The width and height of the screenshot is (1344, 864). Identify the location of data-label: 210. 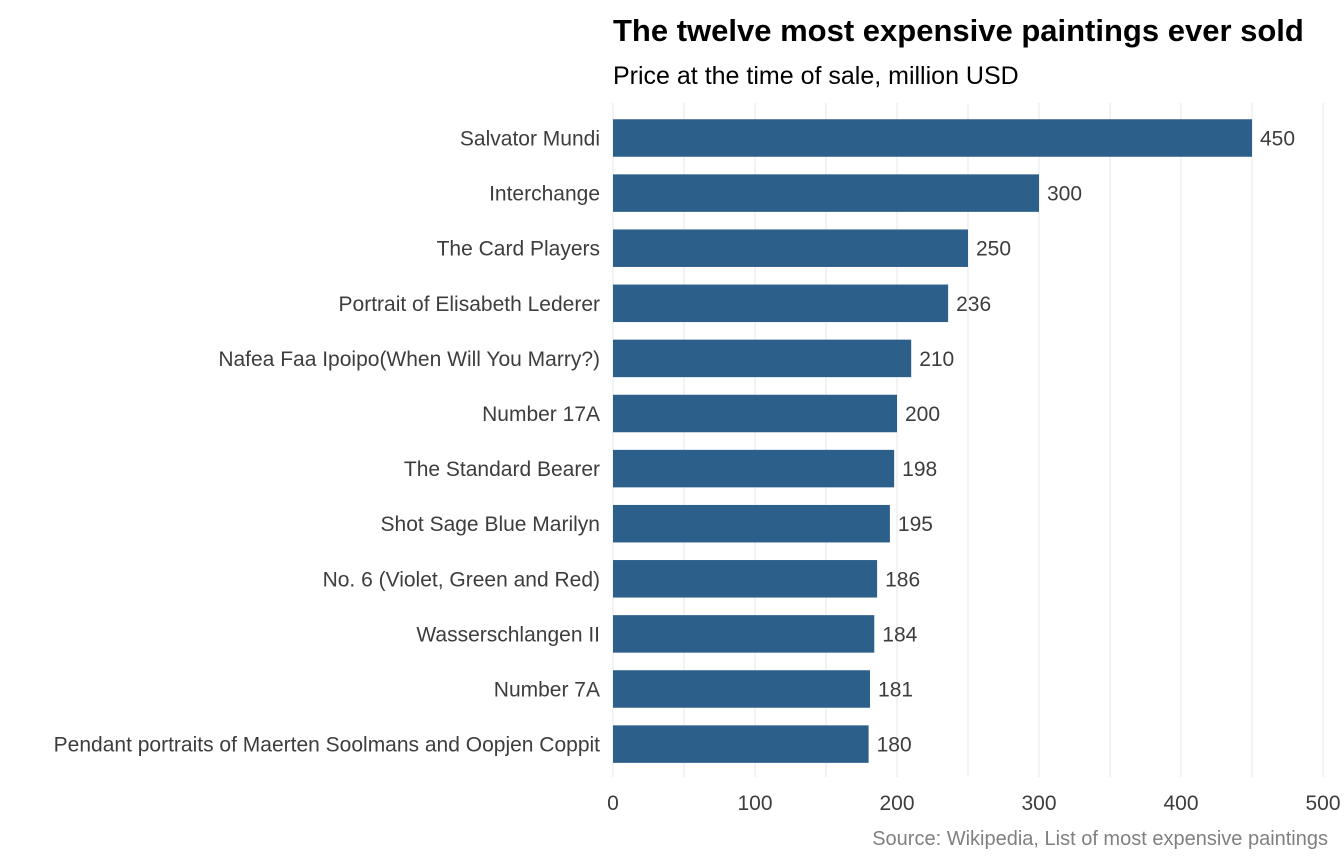
(936, 359).